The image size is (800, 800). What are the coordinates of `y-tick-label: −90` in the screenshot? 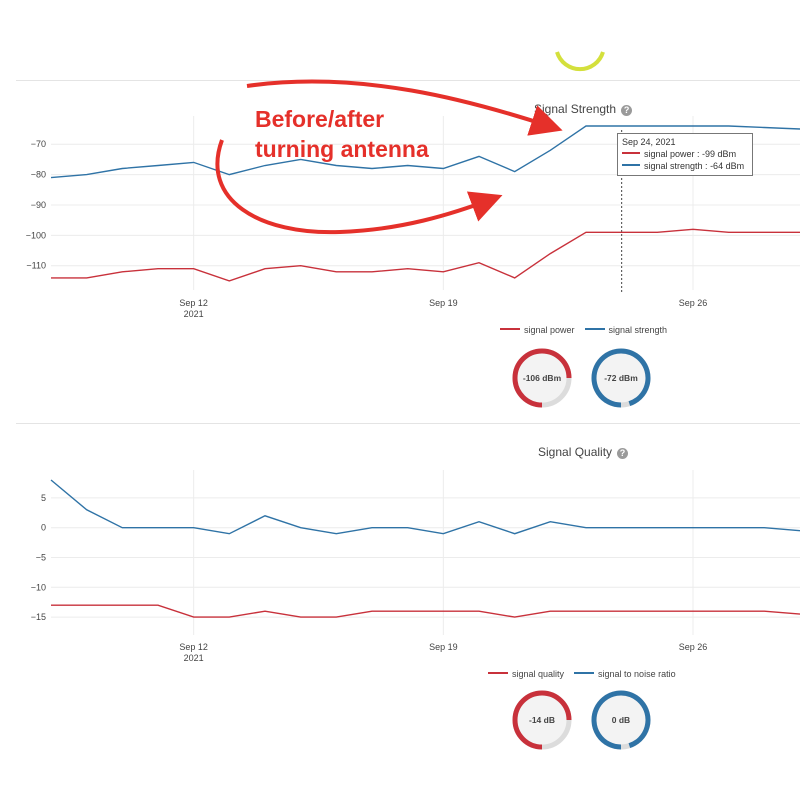 It's located at (38, 205).